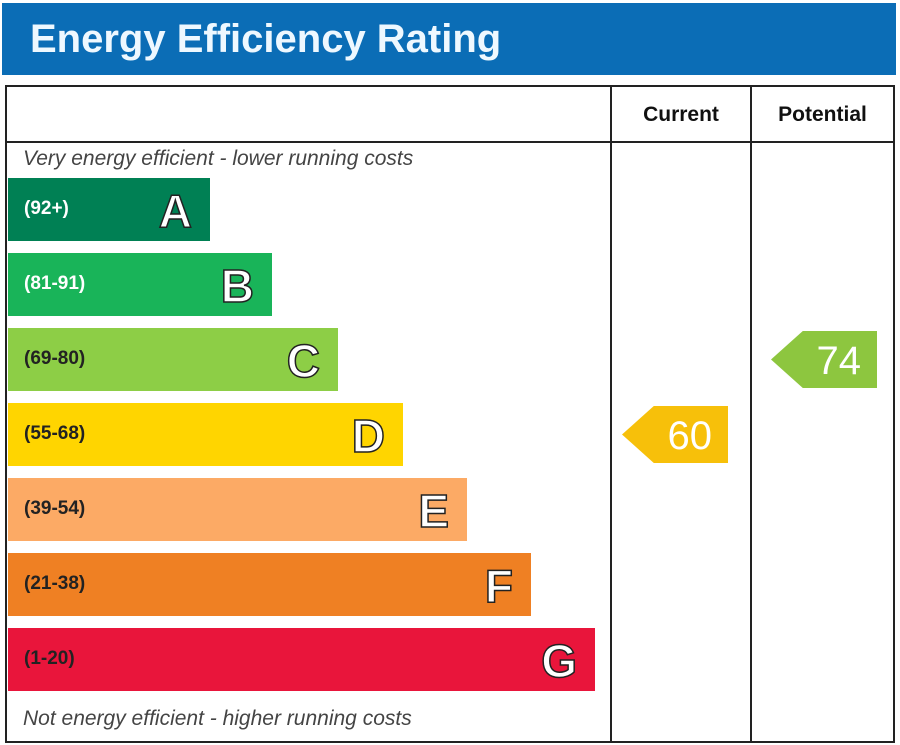 The image size is (900, 745). Describe the element at coordinates (55, 508) in the screenshot. I see `band-range: (39-54)` at that location.